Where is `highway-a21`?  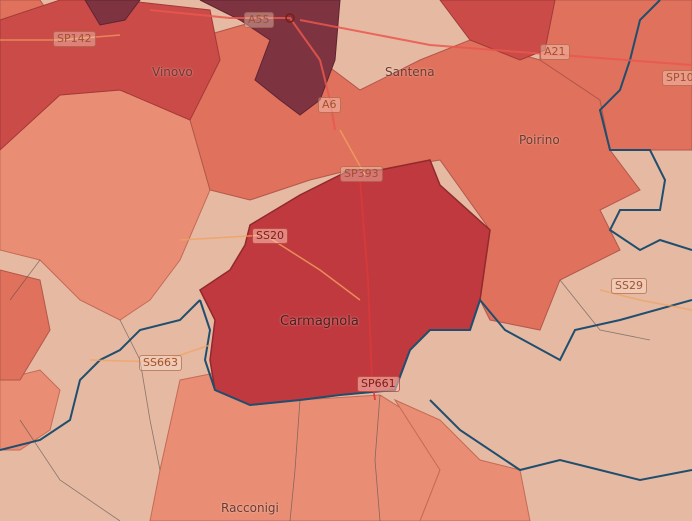
highway-a21 is located at coordinates (495, 42).